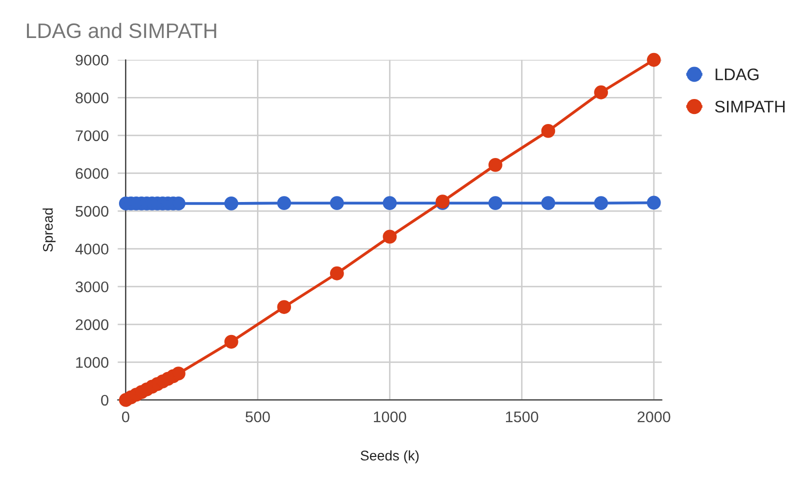 The width and height of the screenshot is (812, 479). I want to click on y-tick-label: 6000, so click(92, 173).